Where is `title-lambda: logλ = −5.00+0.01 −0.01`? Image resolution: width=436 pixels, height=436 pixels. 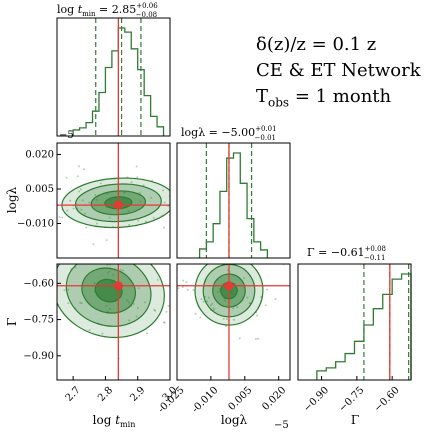 title-lambda: logλ = −5.00+0.01 −0.01 is located at coordinates (229, 133).